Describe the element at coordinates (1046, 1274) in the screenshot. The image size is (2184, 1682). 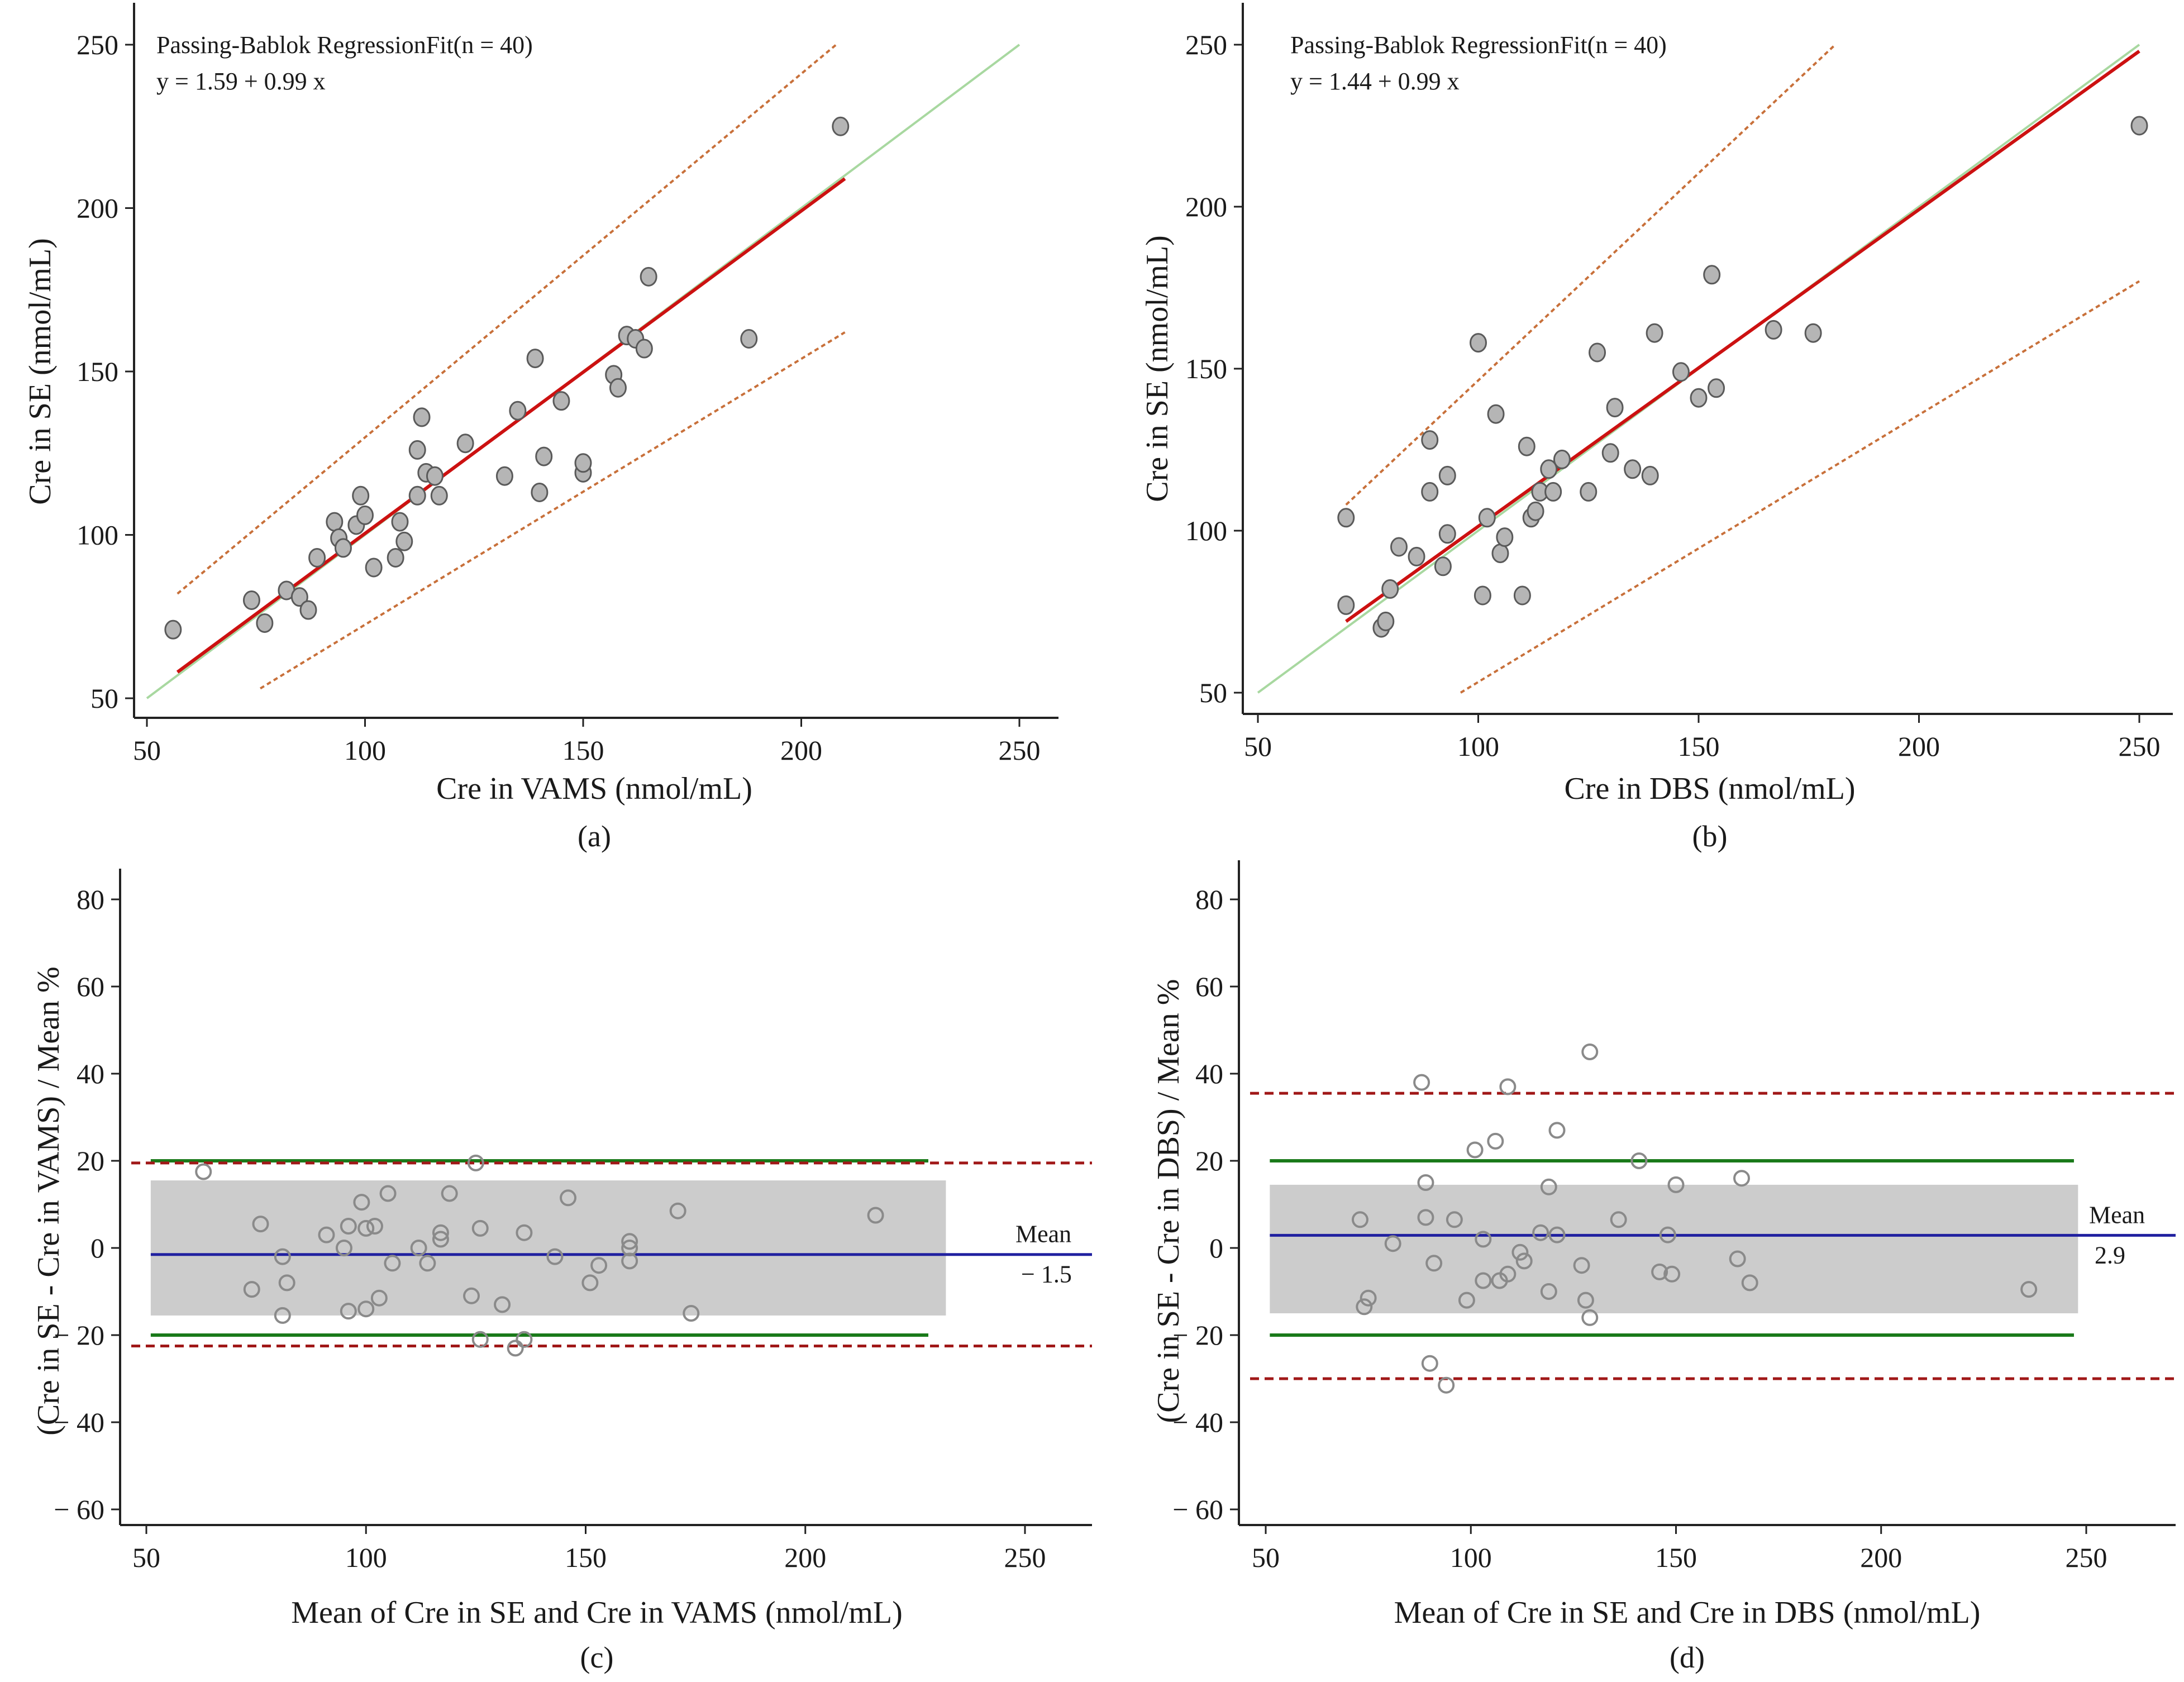
I see `mean-value-label: − 1.5` at that location.